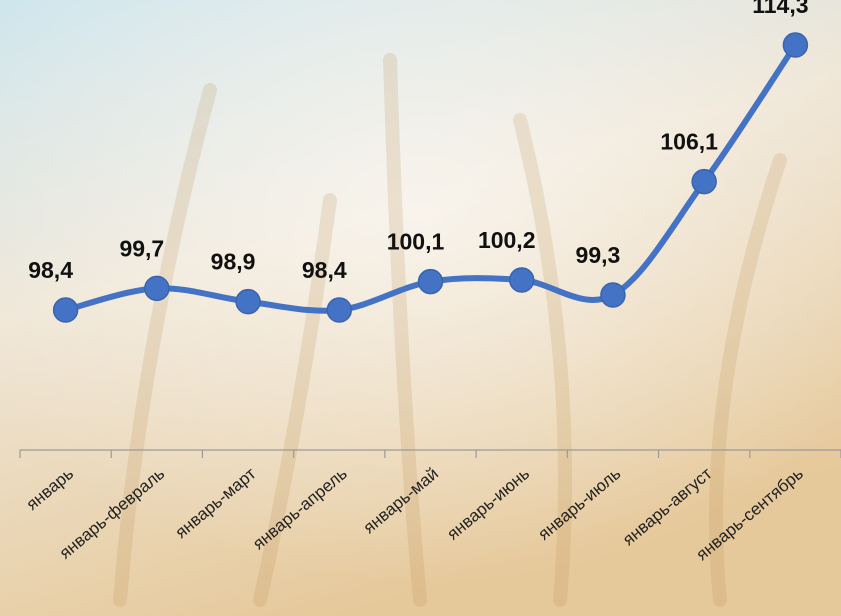 The width and height of the screenshot is (841, 616). I want to click on value-label: 100,1, so click(416, 242).